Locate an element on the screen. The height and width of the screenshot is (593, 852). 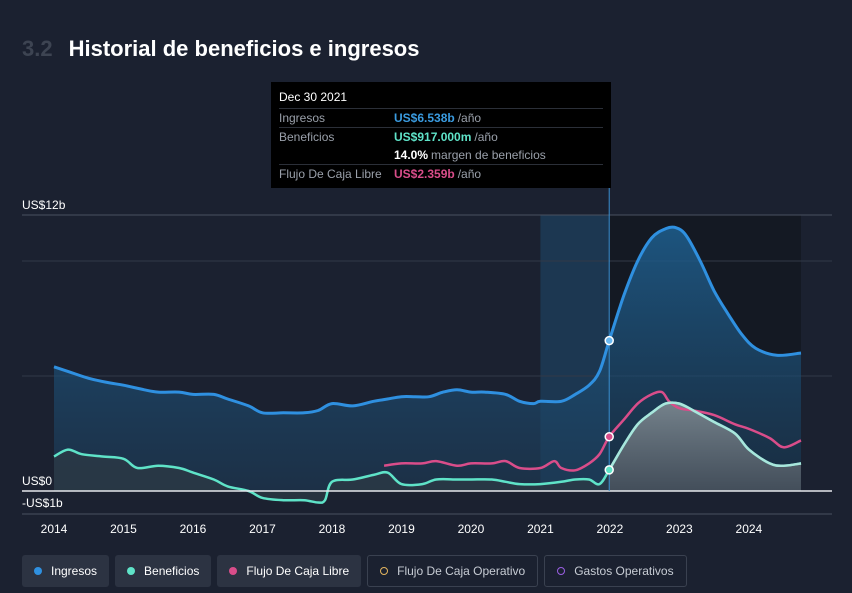
tooltip-value: US$6.538b is located at coordinates (424, 118).